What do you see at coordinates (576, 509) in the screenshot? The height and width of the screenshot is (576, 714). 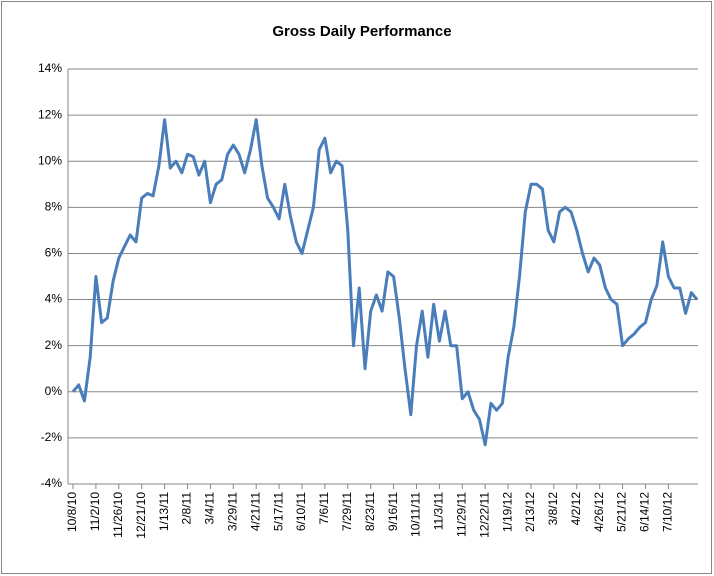 I see `x-tick-label: 4/2/12` at bounding box center [576, 509].